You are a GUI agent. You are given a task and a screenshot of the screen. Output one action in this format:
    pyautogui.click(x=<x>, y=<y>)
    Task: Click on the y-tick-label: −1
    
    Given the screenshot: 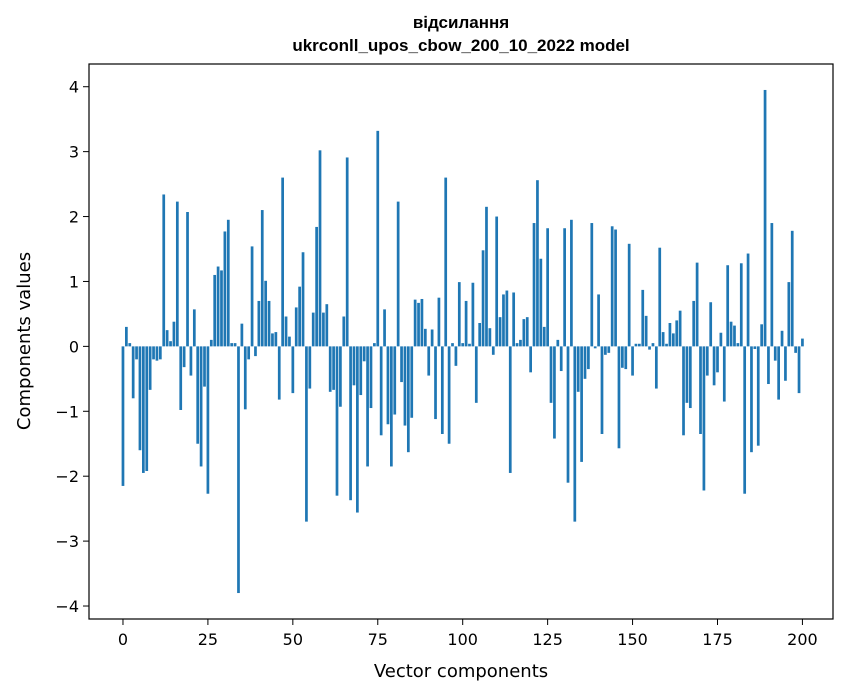 What is the action you would take?
    pyautogui.click(x=67, y=411)
    